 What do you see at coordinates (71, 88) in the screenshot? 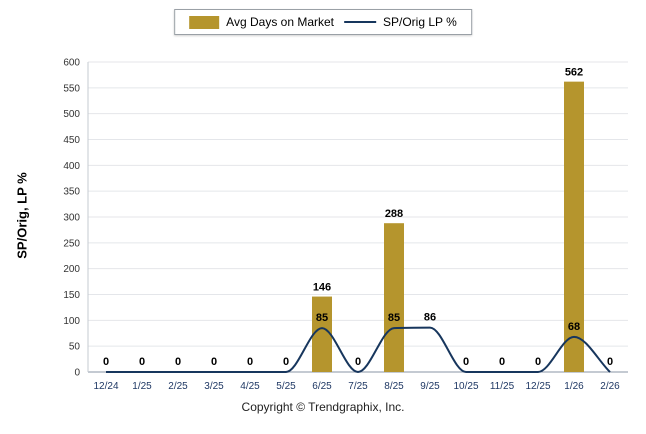
I see `svg-text: 550` at bounding box center [71, 88].